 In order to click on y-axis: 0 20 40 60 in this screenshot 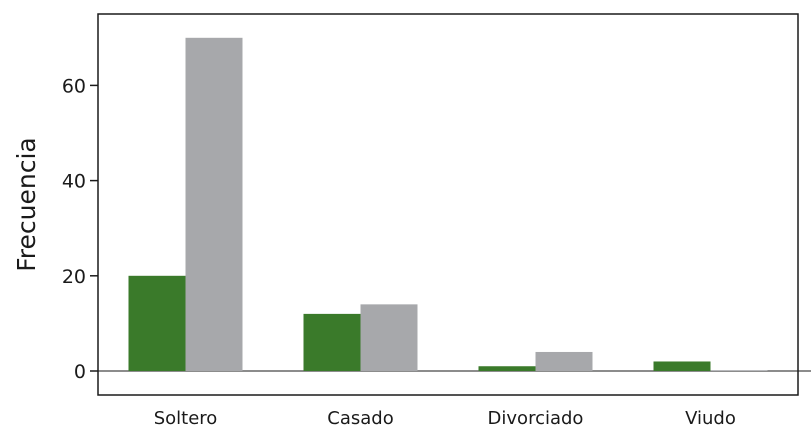, I will do `click(80, 229)`.